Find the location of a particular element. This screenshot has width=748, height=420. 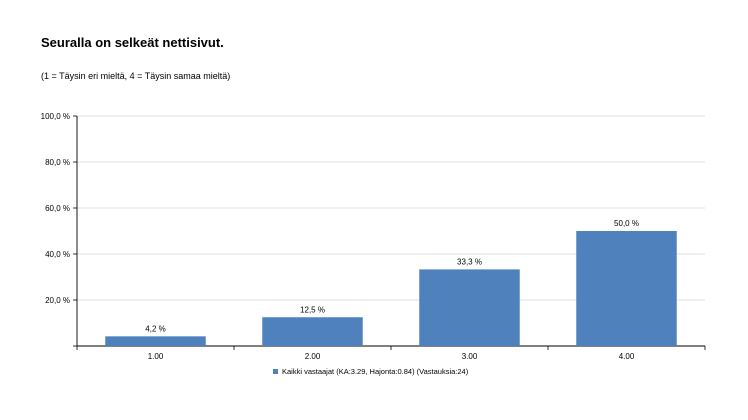

y-tick-label: 60,0 % is located at coordinates (57, 208).